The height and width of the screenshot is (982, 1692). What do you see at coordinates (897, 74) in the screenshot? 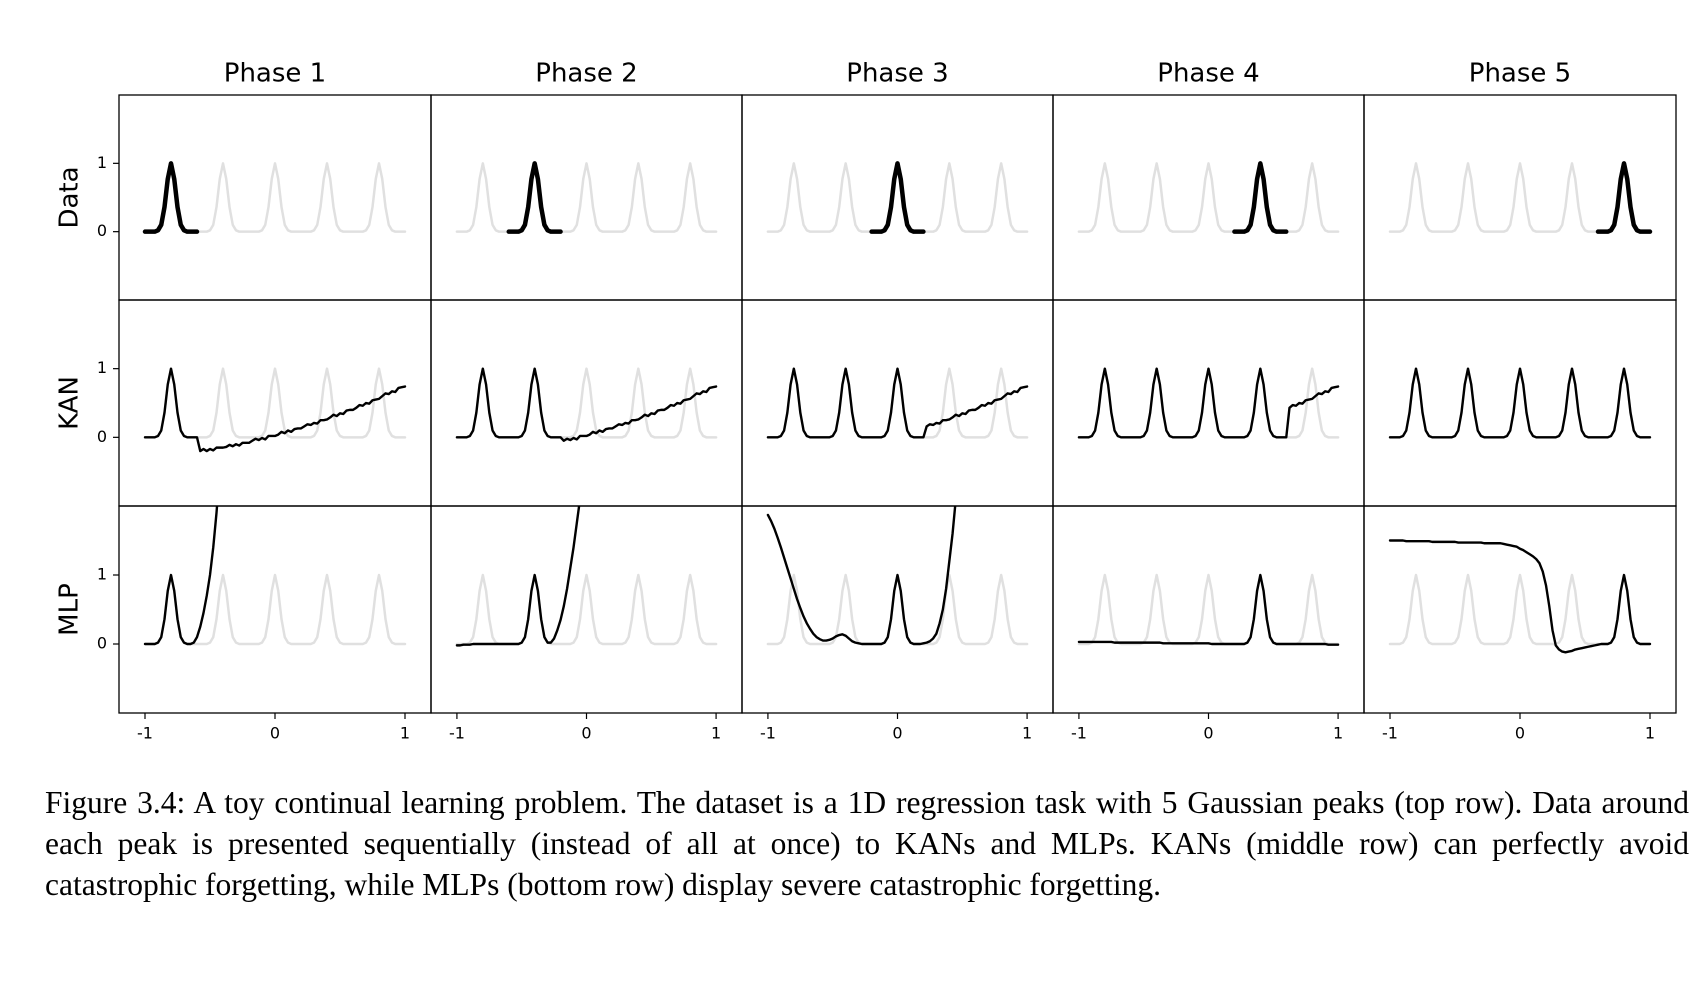
I see `column-title: Phase 3` at bounding box center [897, 74].